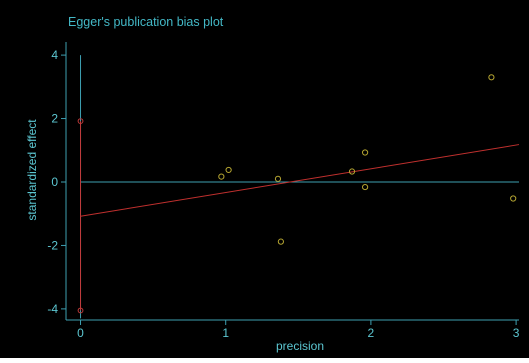  What do you see at coordinates (54, 55) in the screenshot?
I see `y-tick-label: 4` at bounding box center [54, 55].